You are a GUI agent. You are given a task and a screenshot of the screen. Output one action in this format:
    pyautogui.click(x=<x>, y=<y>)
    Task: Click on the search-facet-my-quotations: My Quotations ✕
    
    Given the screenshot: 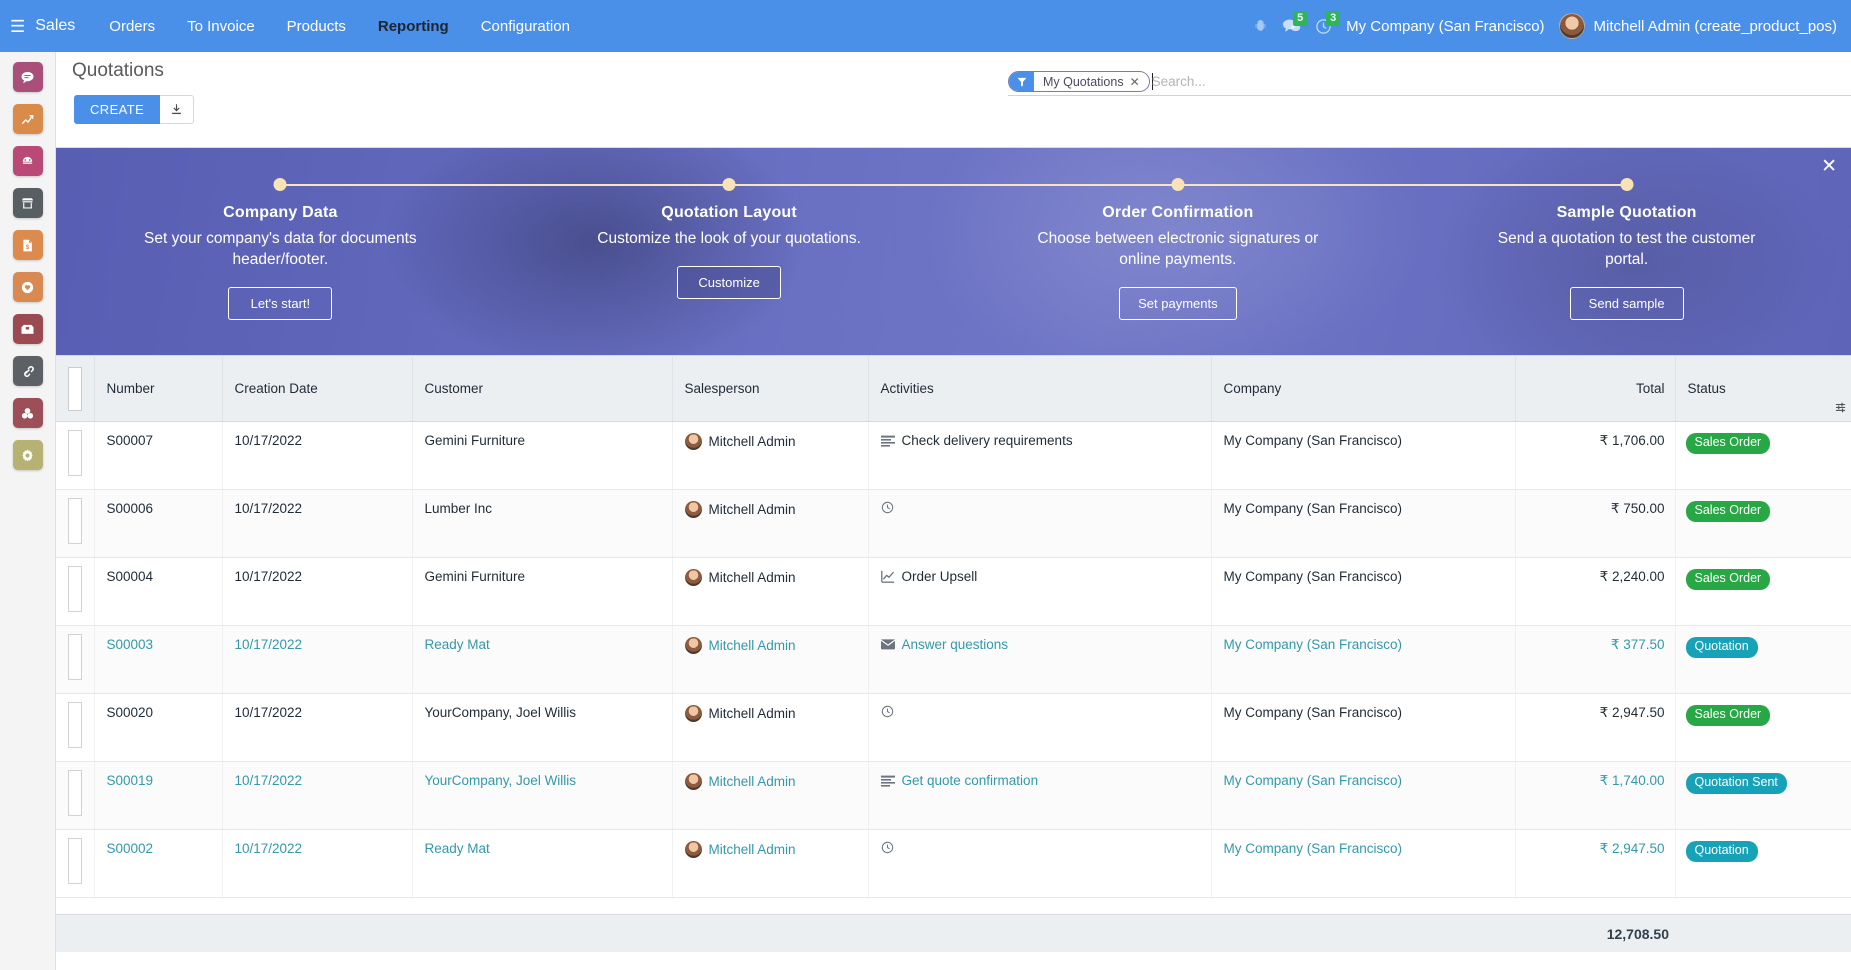 What is the action you would take?
    pyautogui.click(x=1079, y=81)
    